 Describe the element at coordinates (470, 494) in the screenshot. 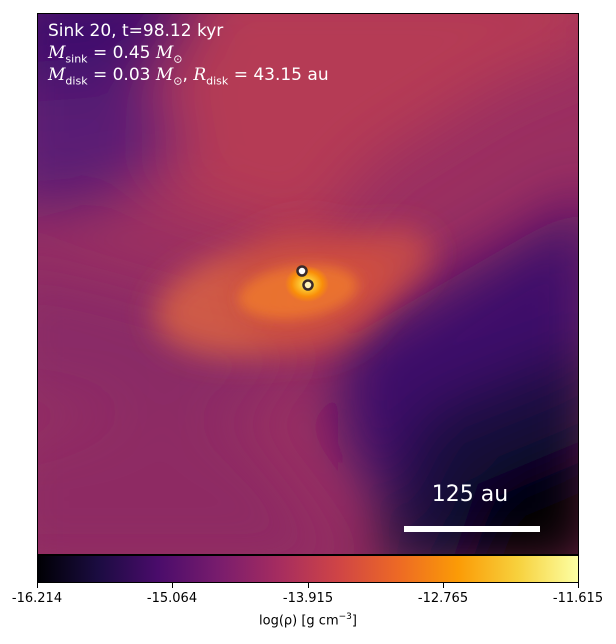

I see `scalebar-label: 125 au` at that location.